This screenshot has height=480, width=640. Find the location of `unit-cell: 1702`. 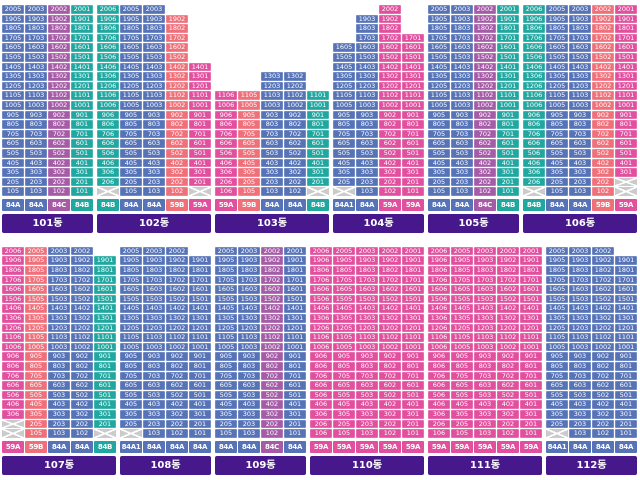

unit-cell: 1702 is located at coordinates (603, 280).